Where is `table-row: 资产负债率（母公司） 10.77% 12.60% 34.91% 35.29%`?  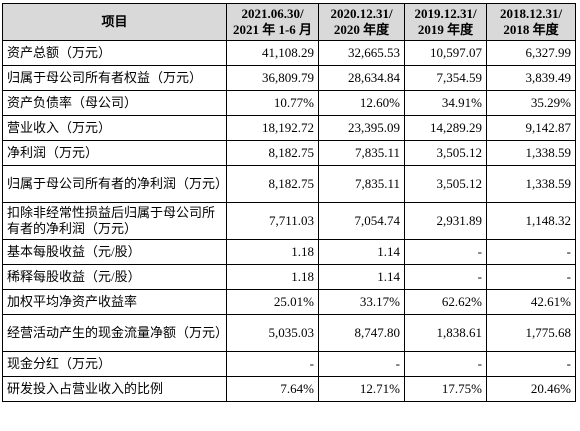
table-row: 资产负债率（母公司） 10.77% 12.60% 34.91% 35.29% is located at coordinates (289, 103).